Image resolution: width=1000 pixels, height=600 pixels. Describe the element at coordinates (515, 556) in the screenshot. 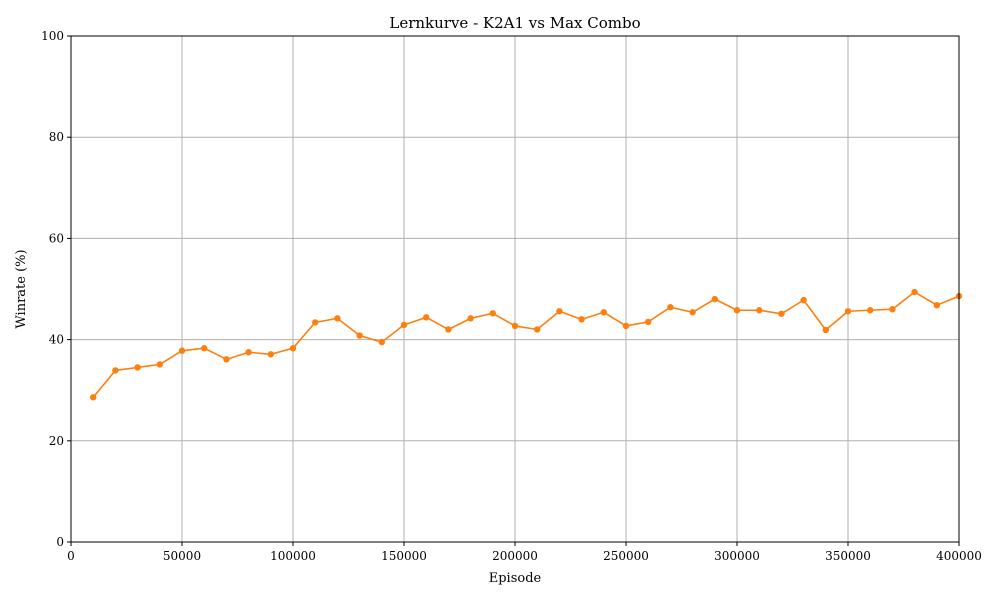

I see `x-tick-label: 200000` at that location.